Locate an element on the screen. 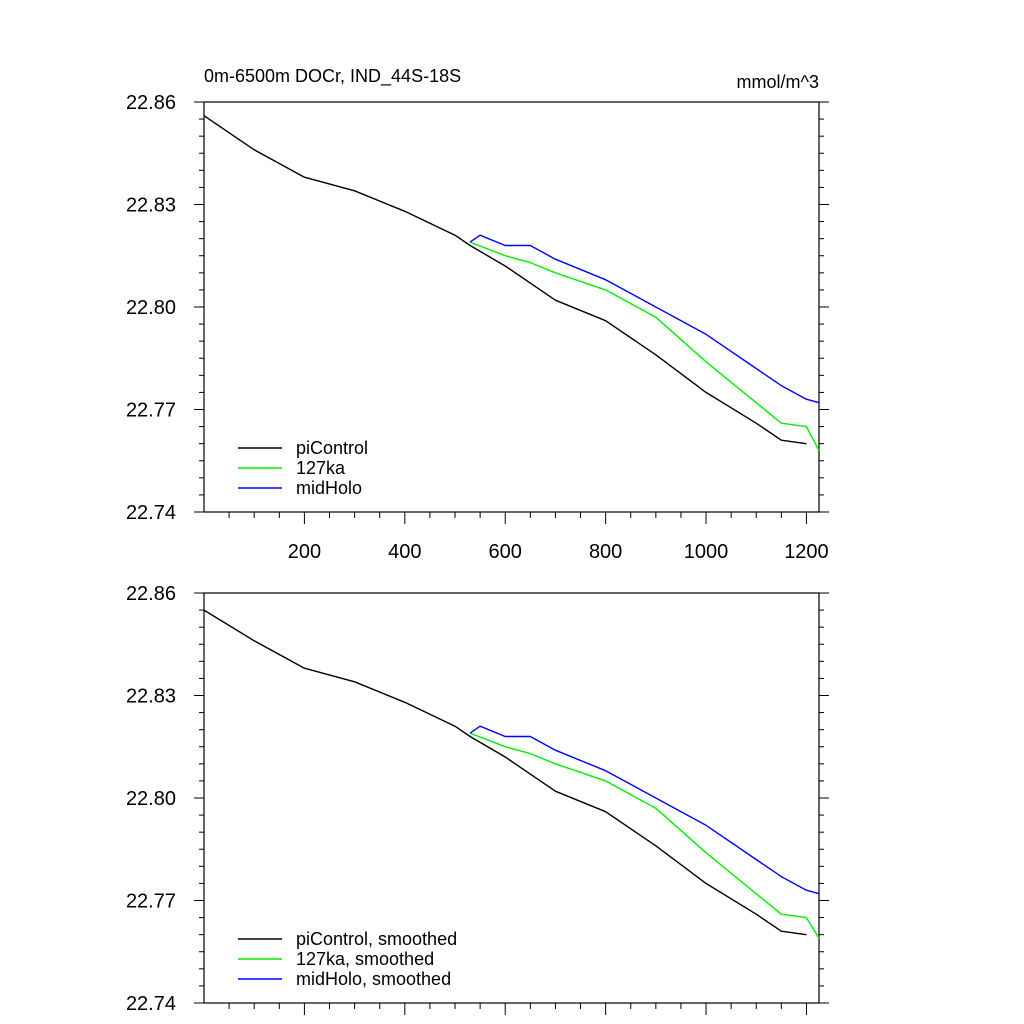  legend-label: piControl, smoothed is located at coordinates (376, 939).